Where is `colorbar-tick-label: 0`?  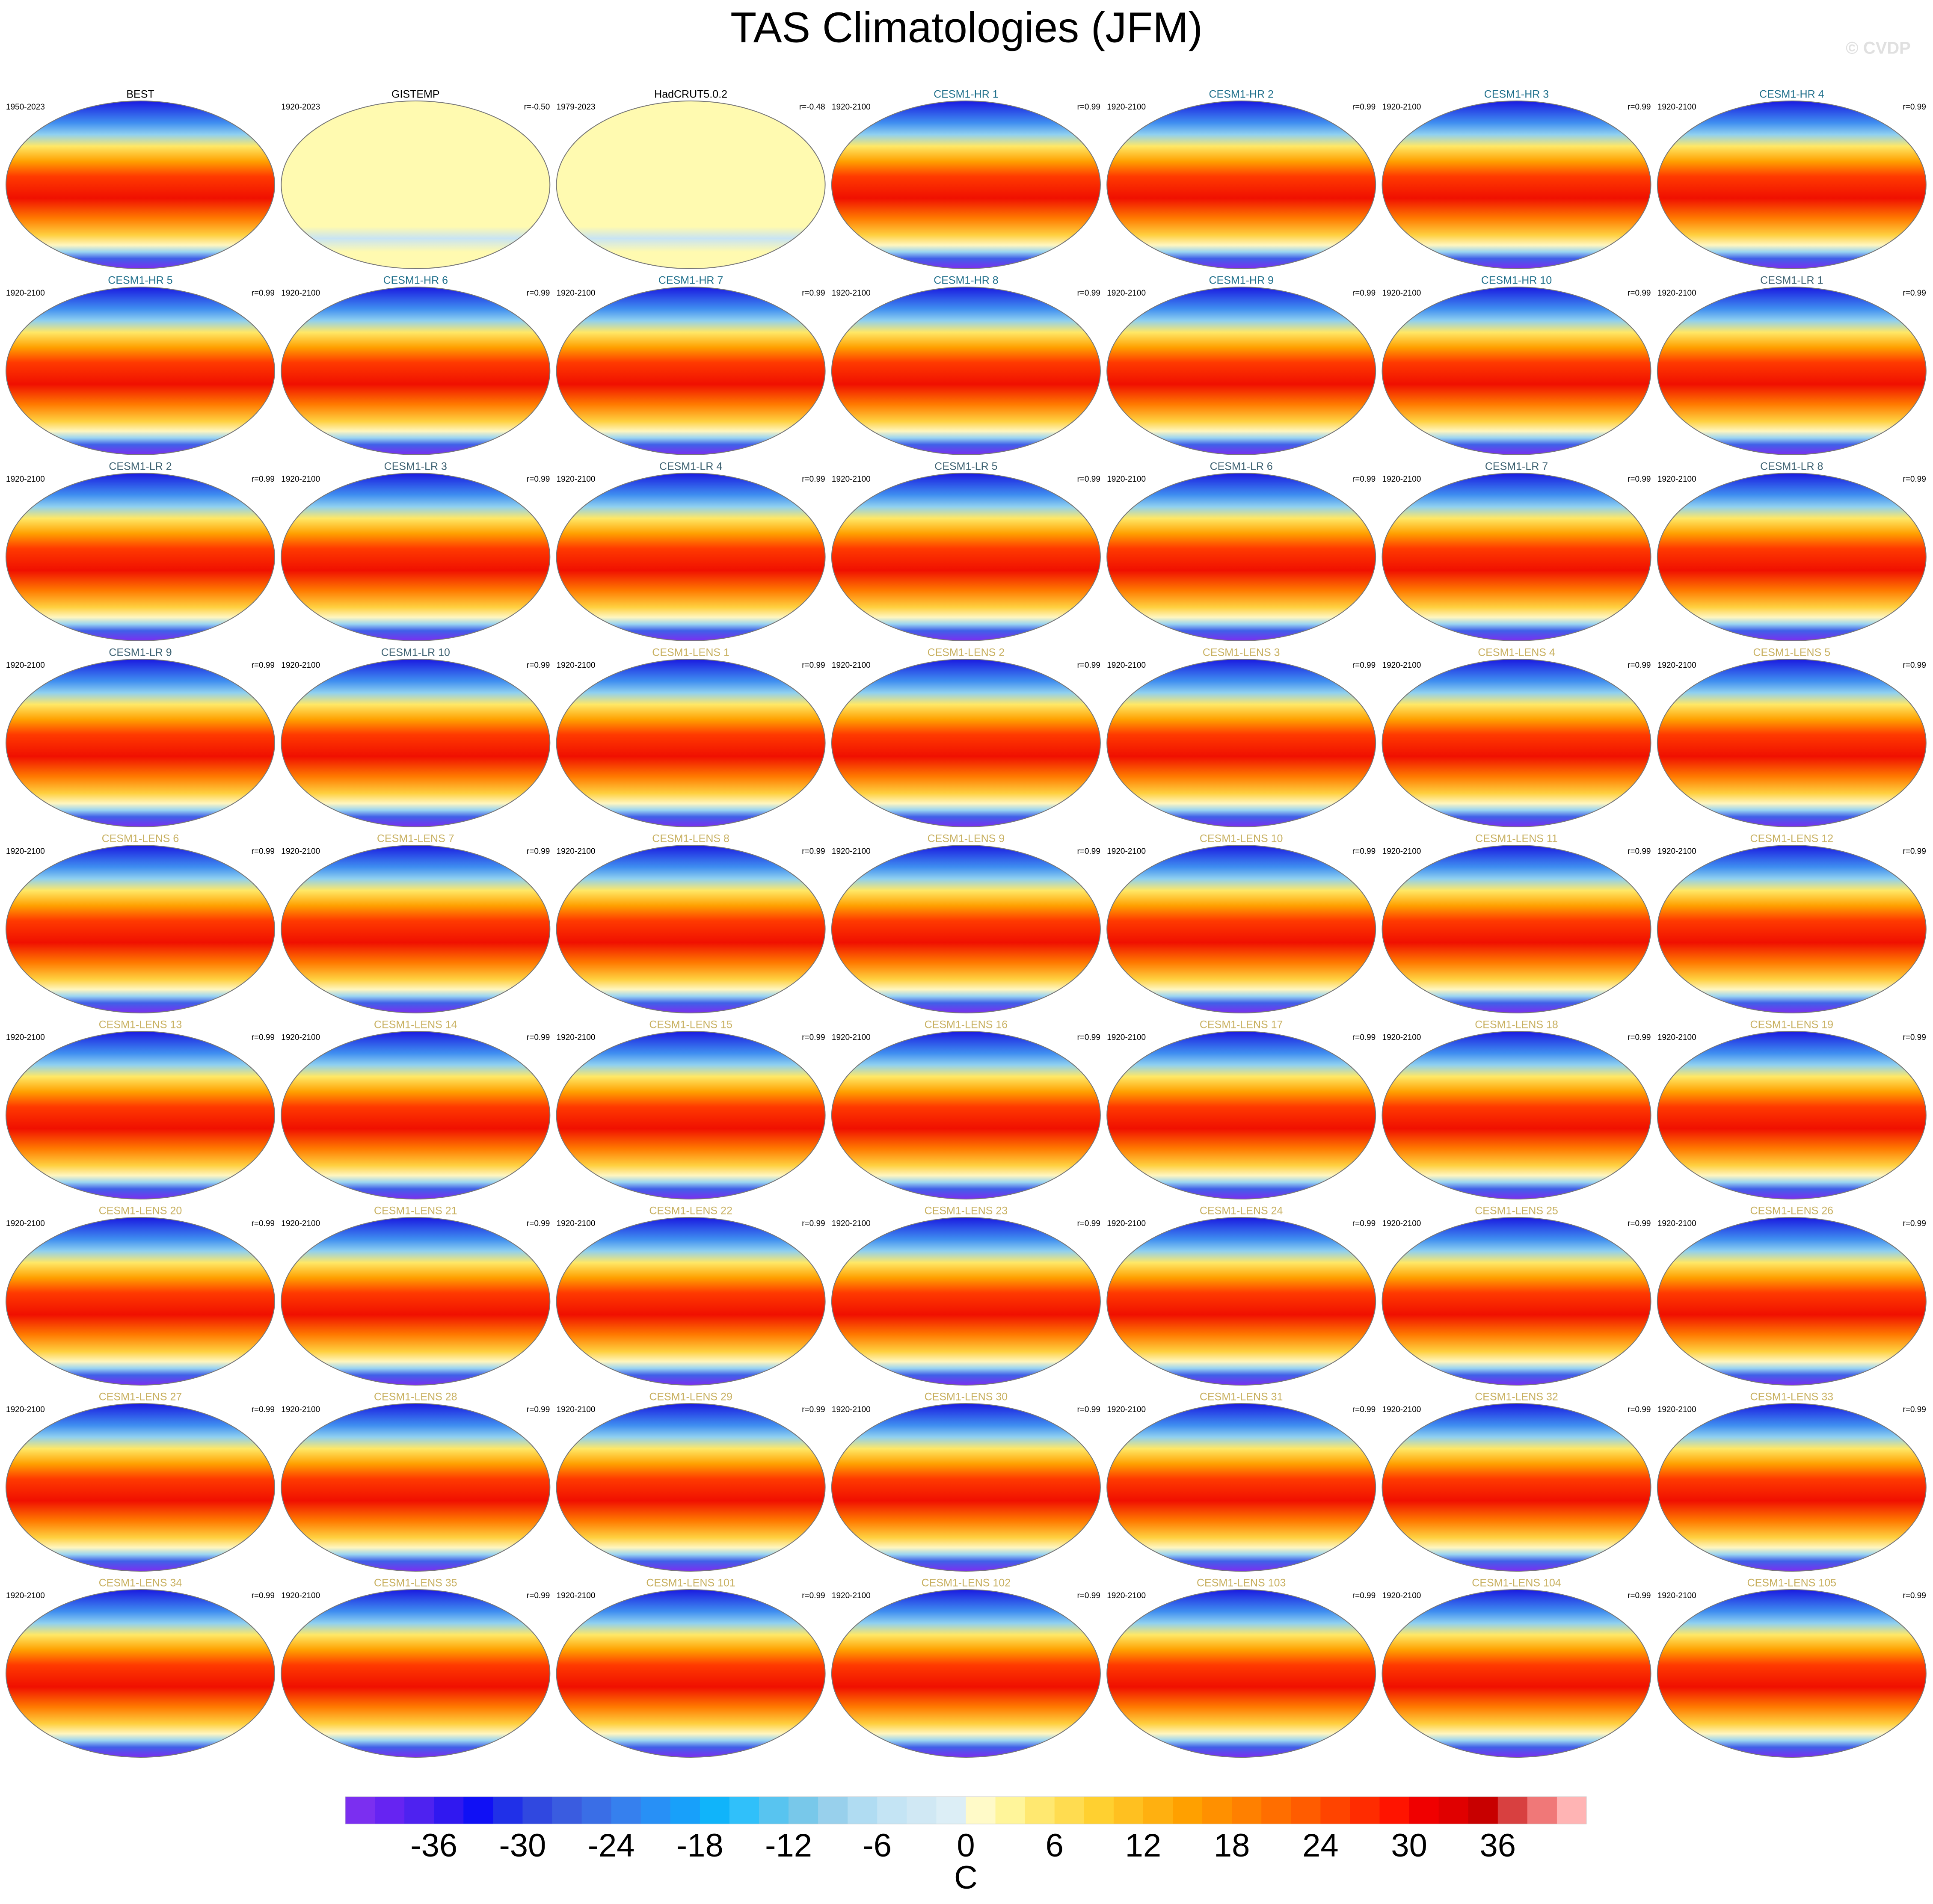 colorbar-tick-label: 0 is located at coordinates (966, 1845).